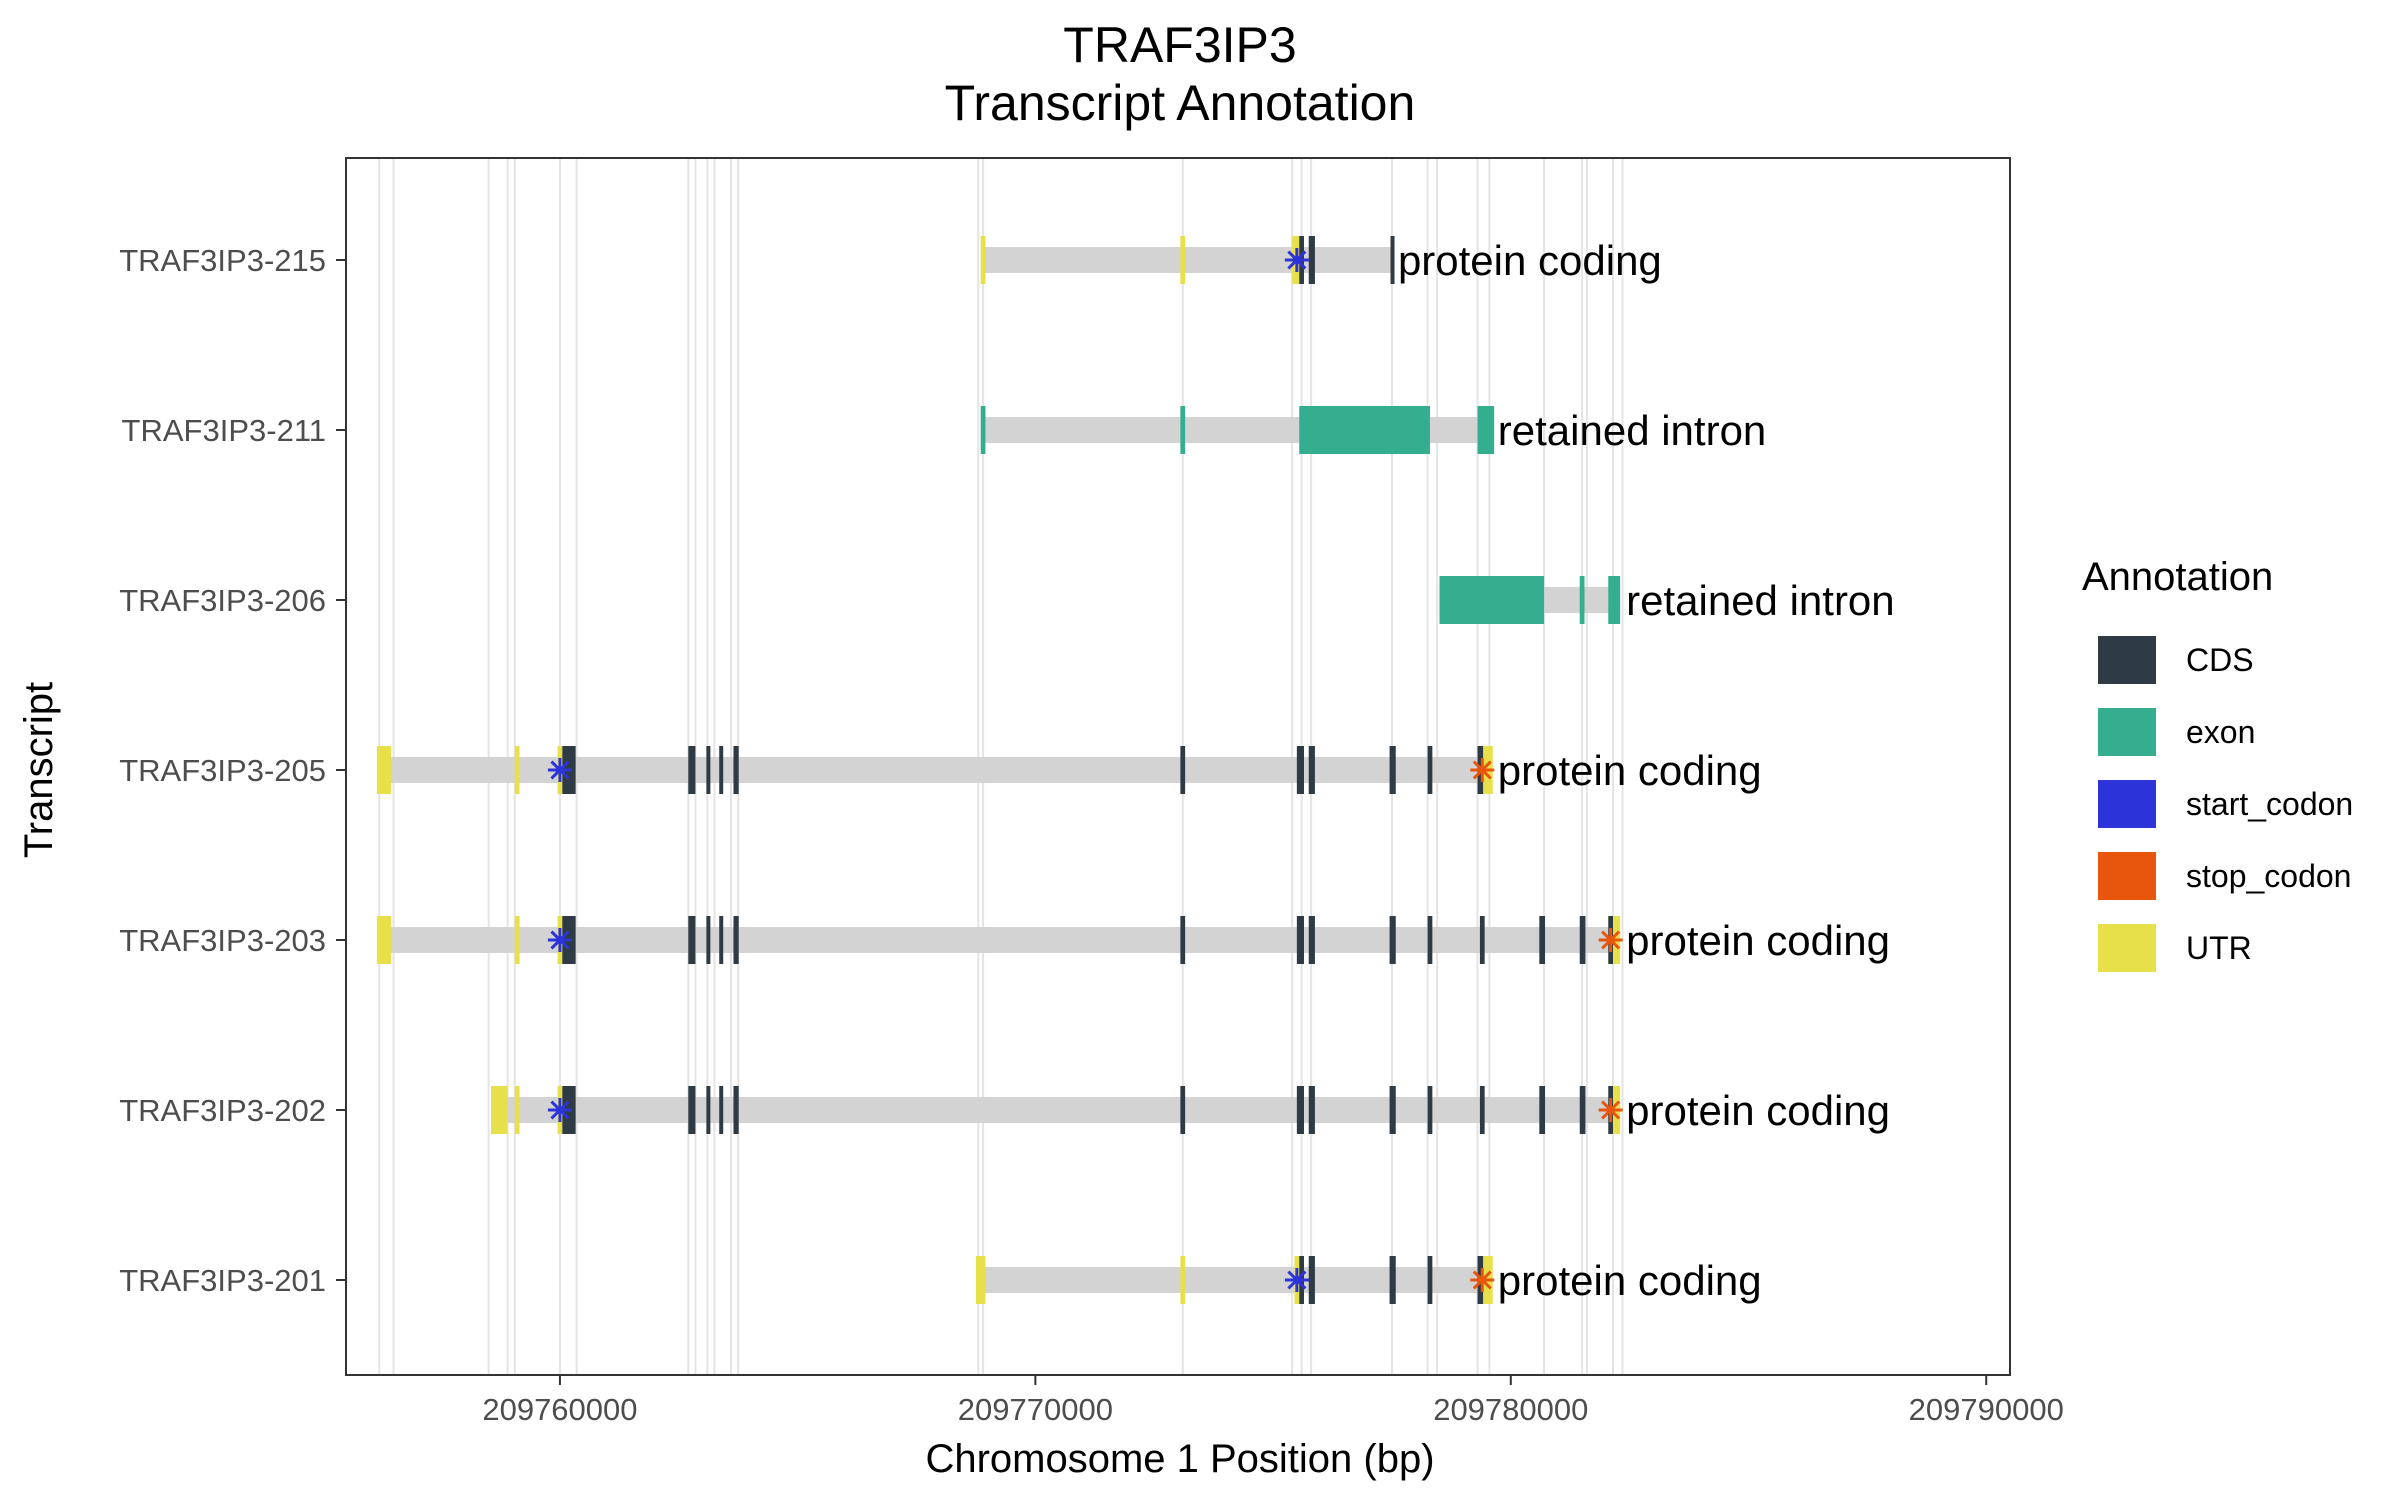  What do you see at coordinates (224, 430) in the screenshot?
I see `y-tick-label: TRAF3IP3-211` at bounding box center [224, 430].